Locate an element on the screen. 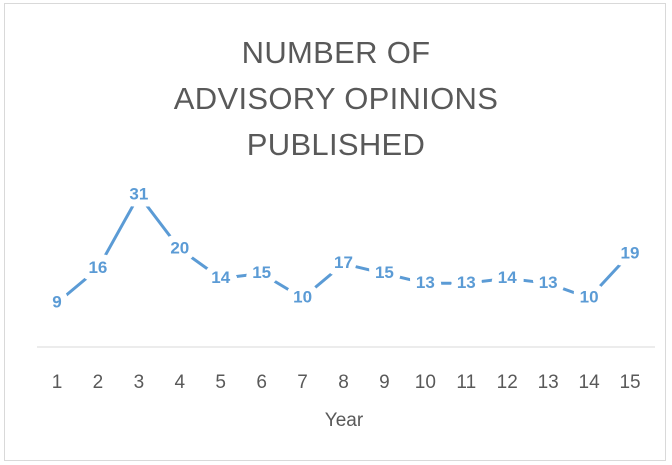 The image size is (672, 465). data-label: 16 is located at coordinates (97, 267).